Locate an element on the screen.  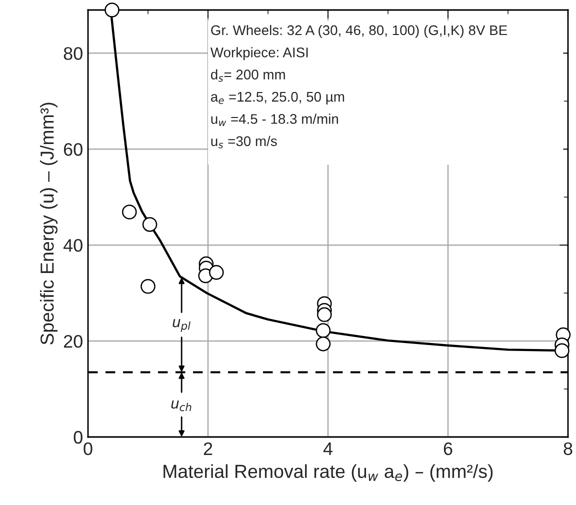
x-tick-label: 8 is located at coordinates (568, 449).